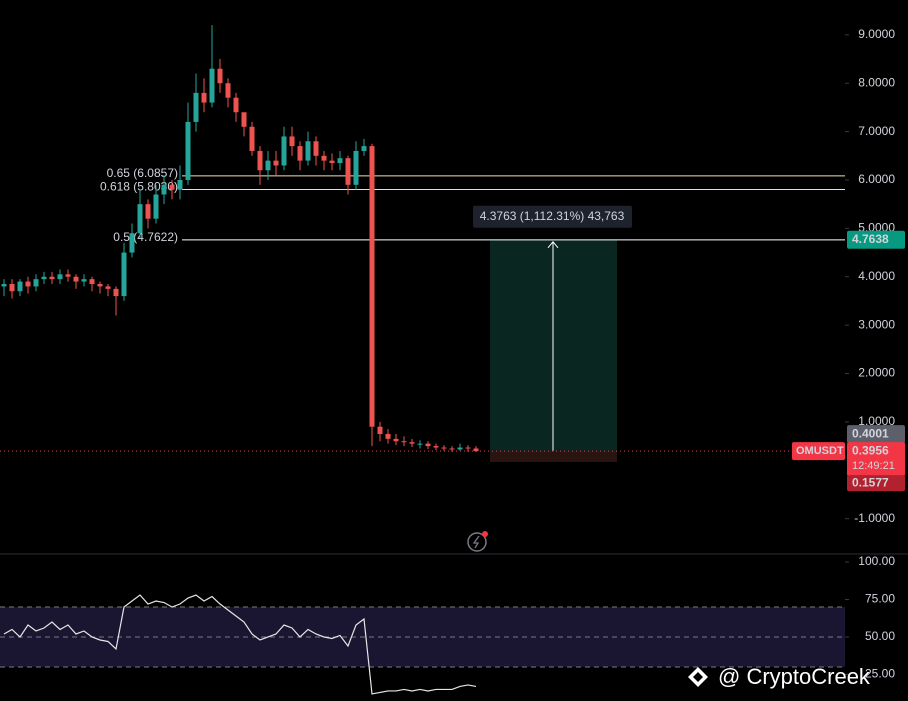 This screenshot has height=701, width=908. I want to click on y-tick-label: 6.0000, so click(876, 179).